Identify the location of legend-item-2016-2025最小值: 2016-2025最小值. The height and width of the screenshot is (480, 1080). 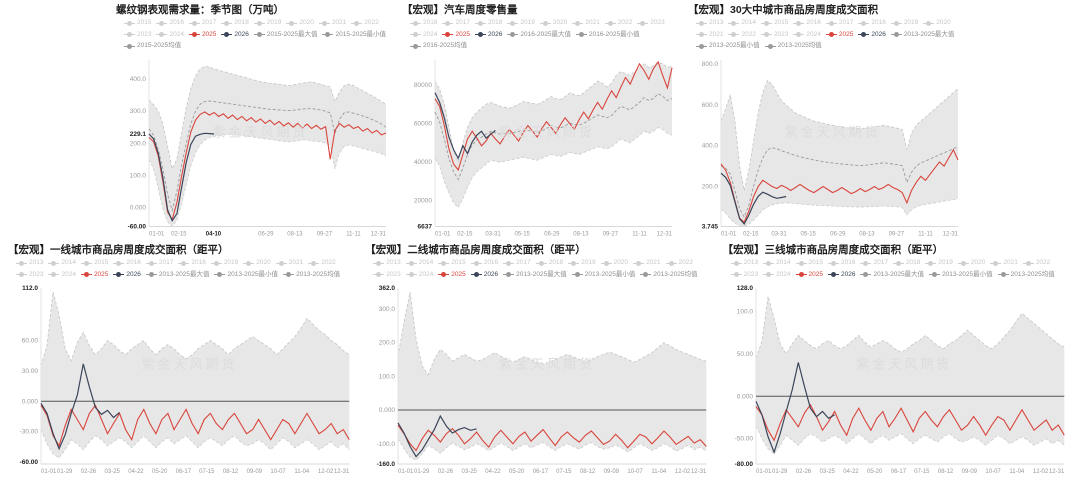
(608, 35).